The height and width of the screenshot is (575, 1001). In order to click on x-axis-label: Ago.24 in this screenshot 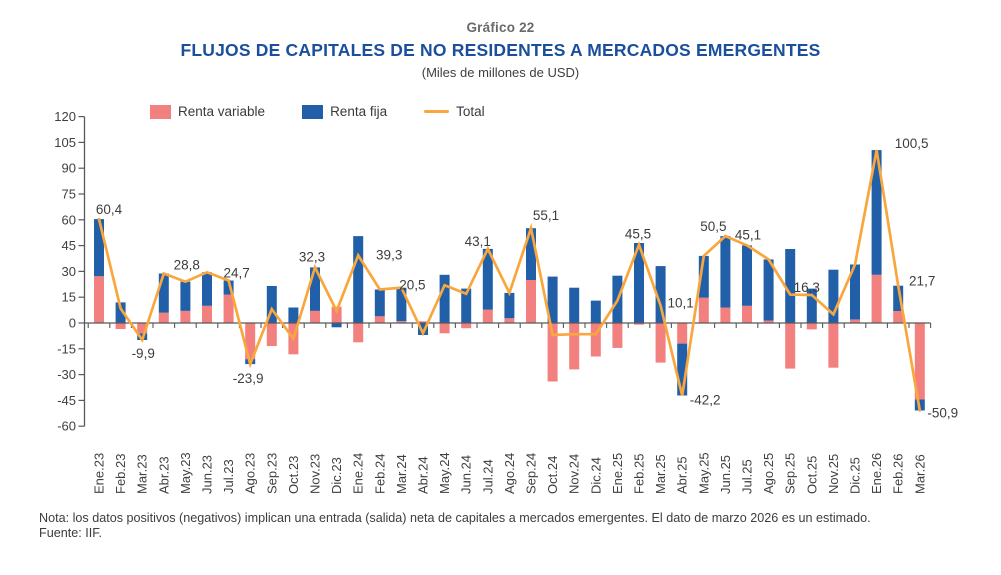, I will do `click(509, 473)`.